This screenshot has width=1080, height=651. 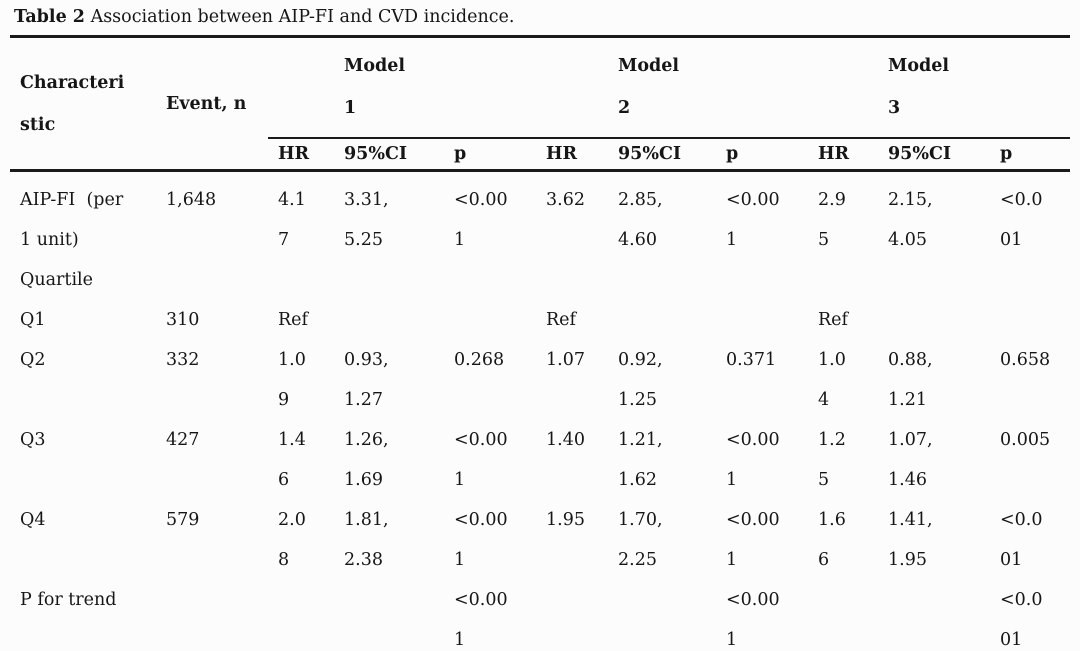 What do you see at coordinates (68, 600) in the screenshot?
I see `cell-characteristic: P for trend` at bounding box center [68, 600].